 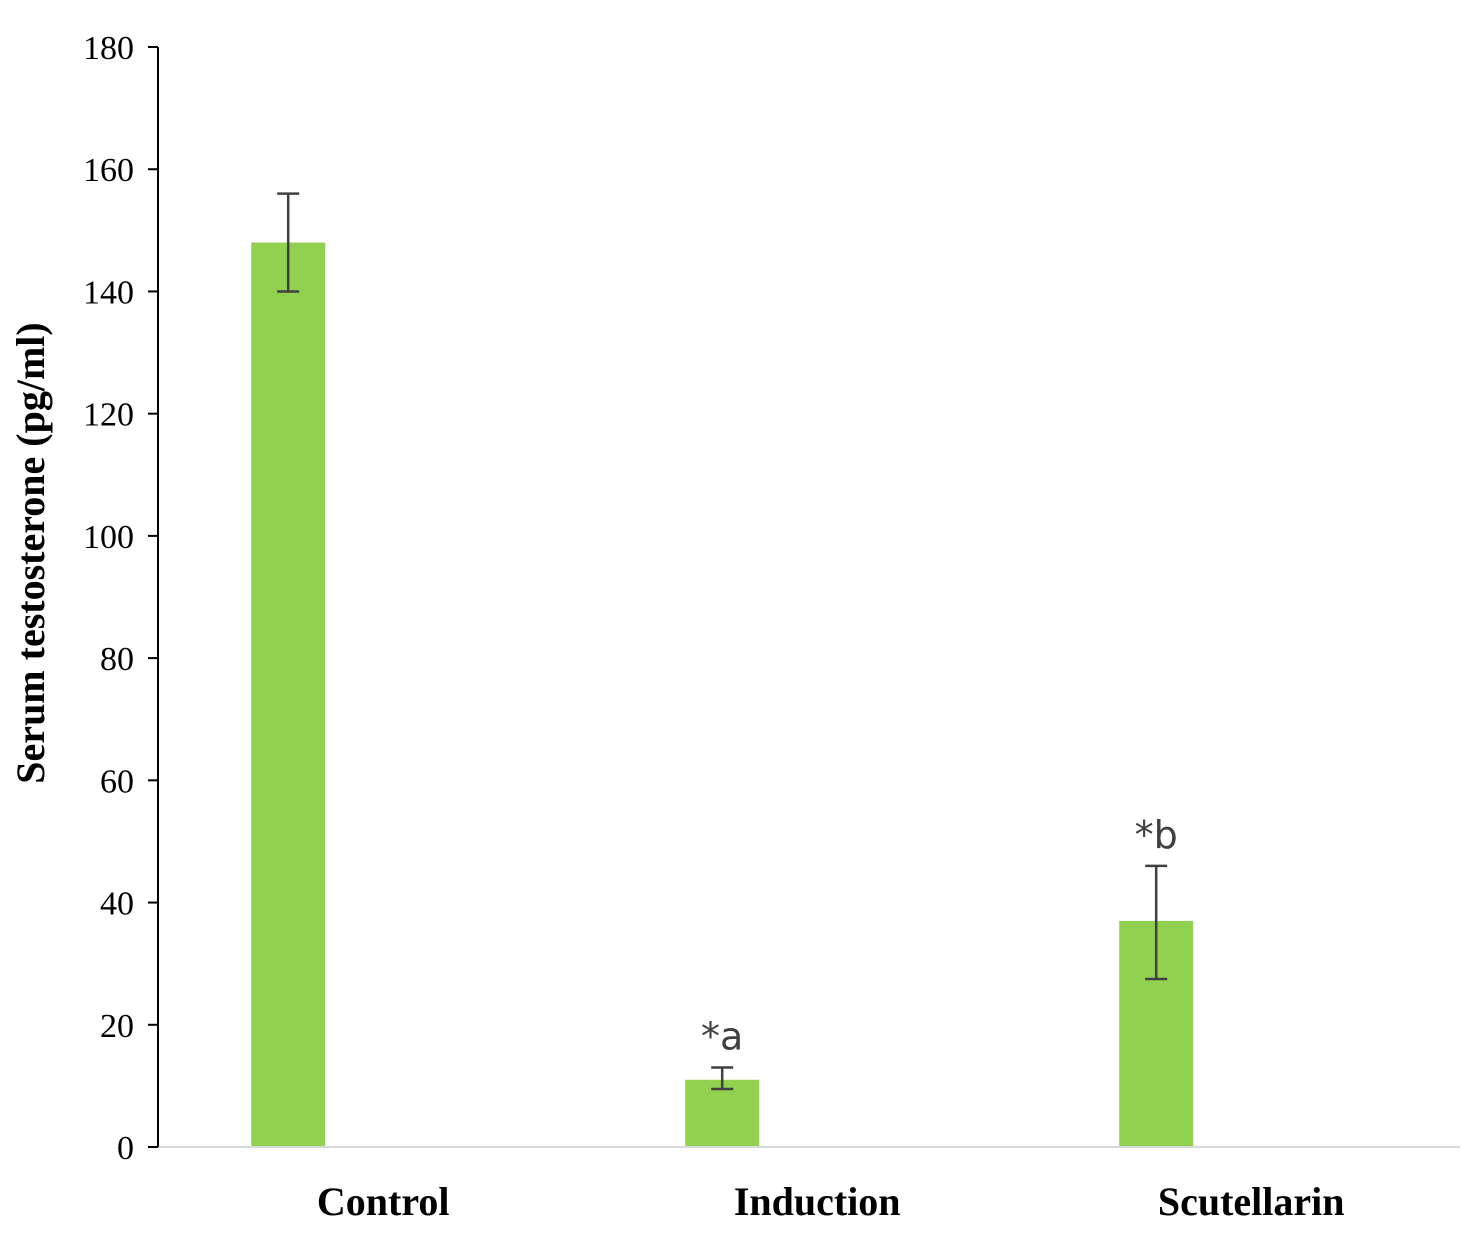 What do you see at coordinates (117, 1026) in the screenshot?
I see `y-tick-label: 20` at bounding box center [117, 1026].